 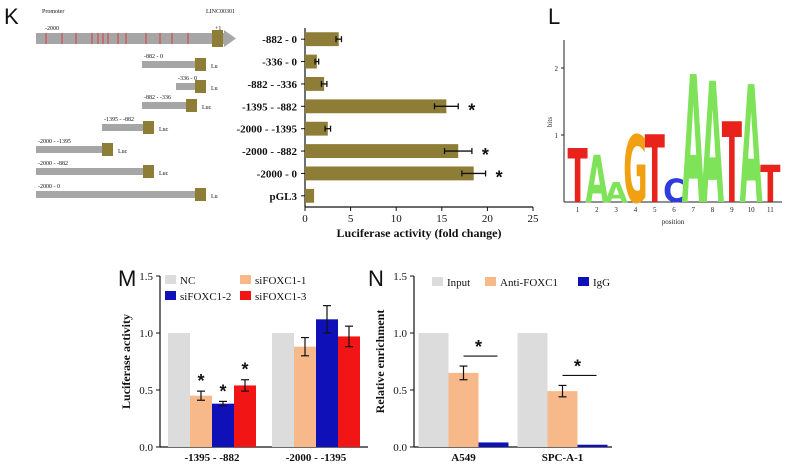 What do you see at coordinates (419, 233) in the screenshot?
I see `k-x-axis-label: Luciferase activity (fold change)` at bounding box center [419, 233].